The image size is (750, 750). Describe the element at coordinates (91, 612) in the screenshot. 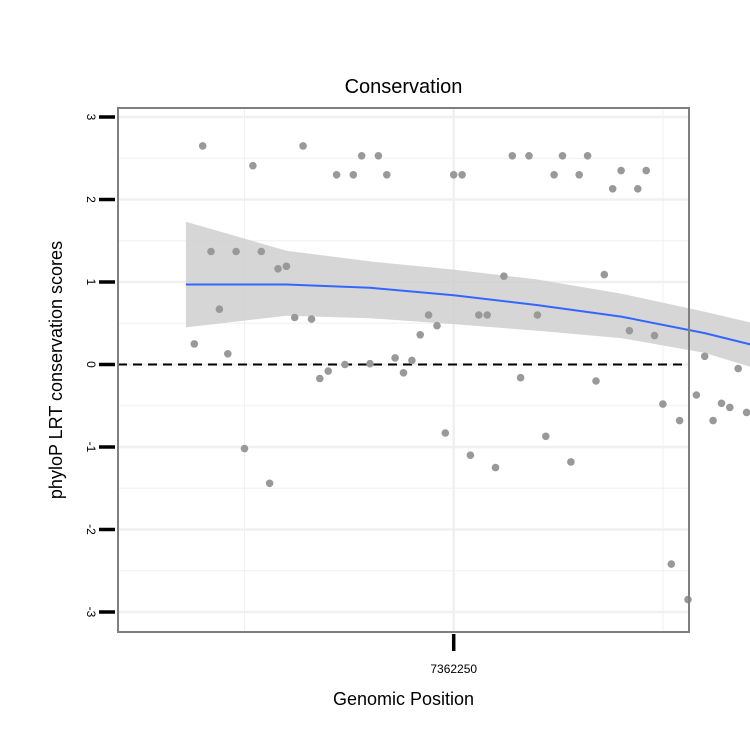

I see `y-tick-label: -3` at that location.